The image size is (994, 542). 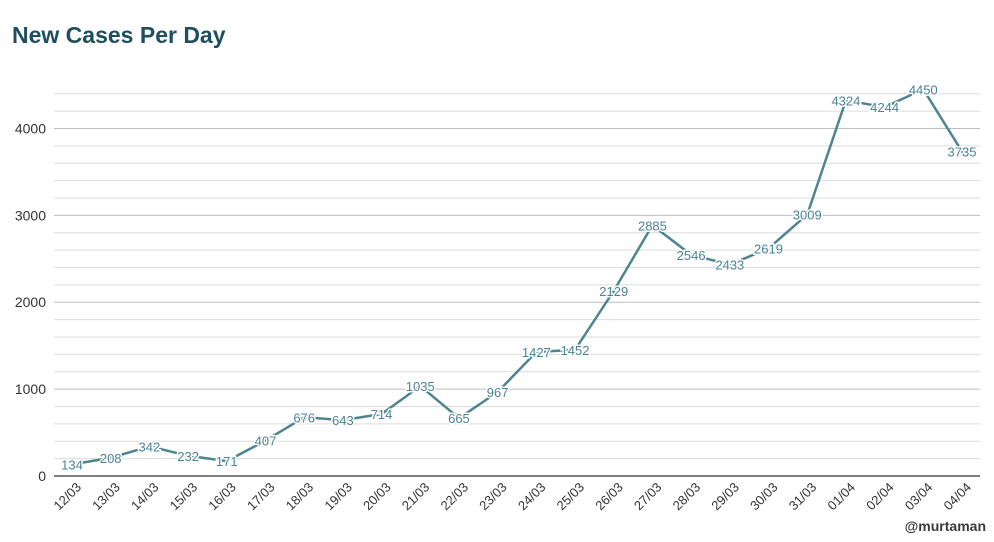 I want to click on data-label: 714, so click(x=382, y=414).